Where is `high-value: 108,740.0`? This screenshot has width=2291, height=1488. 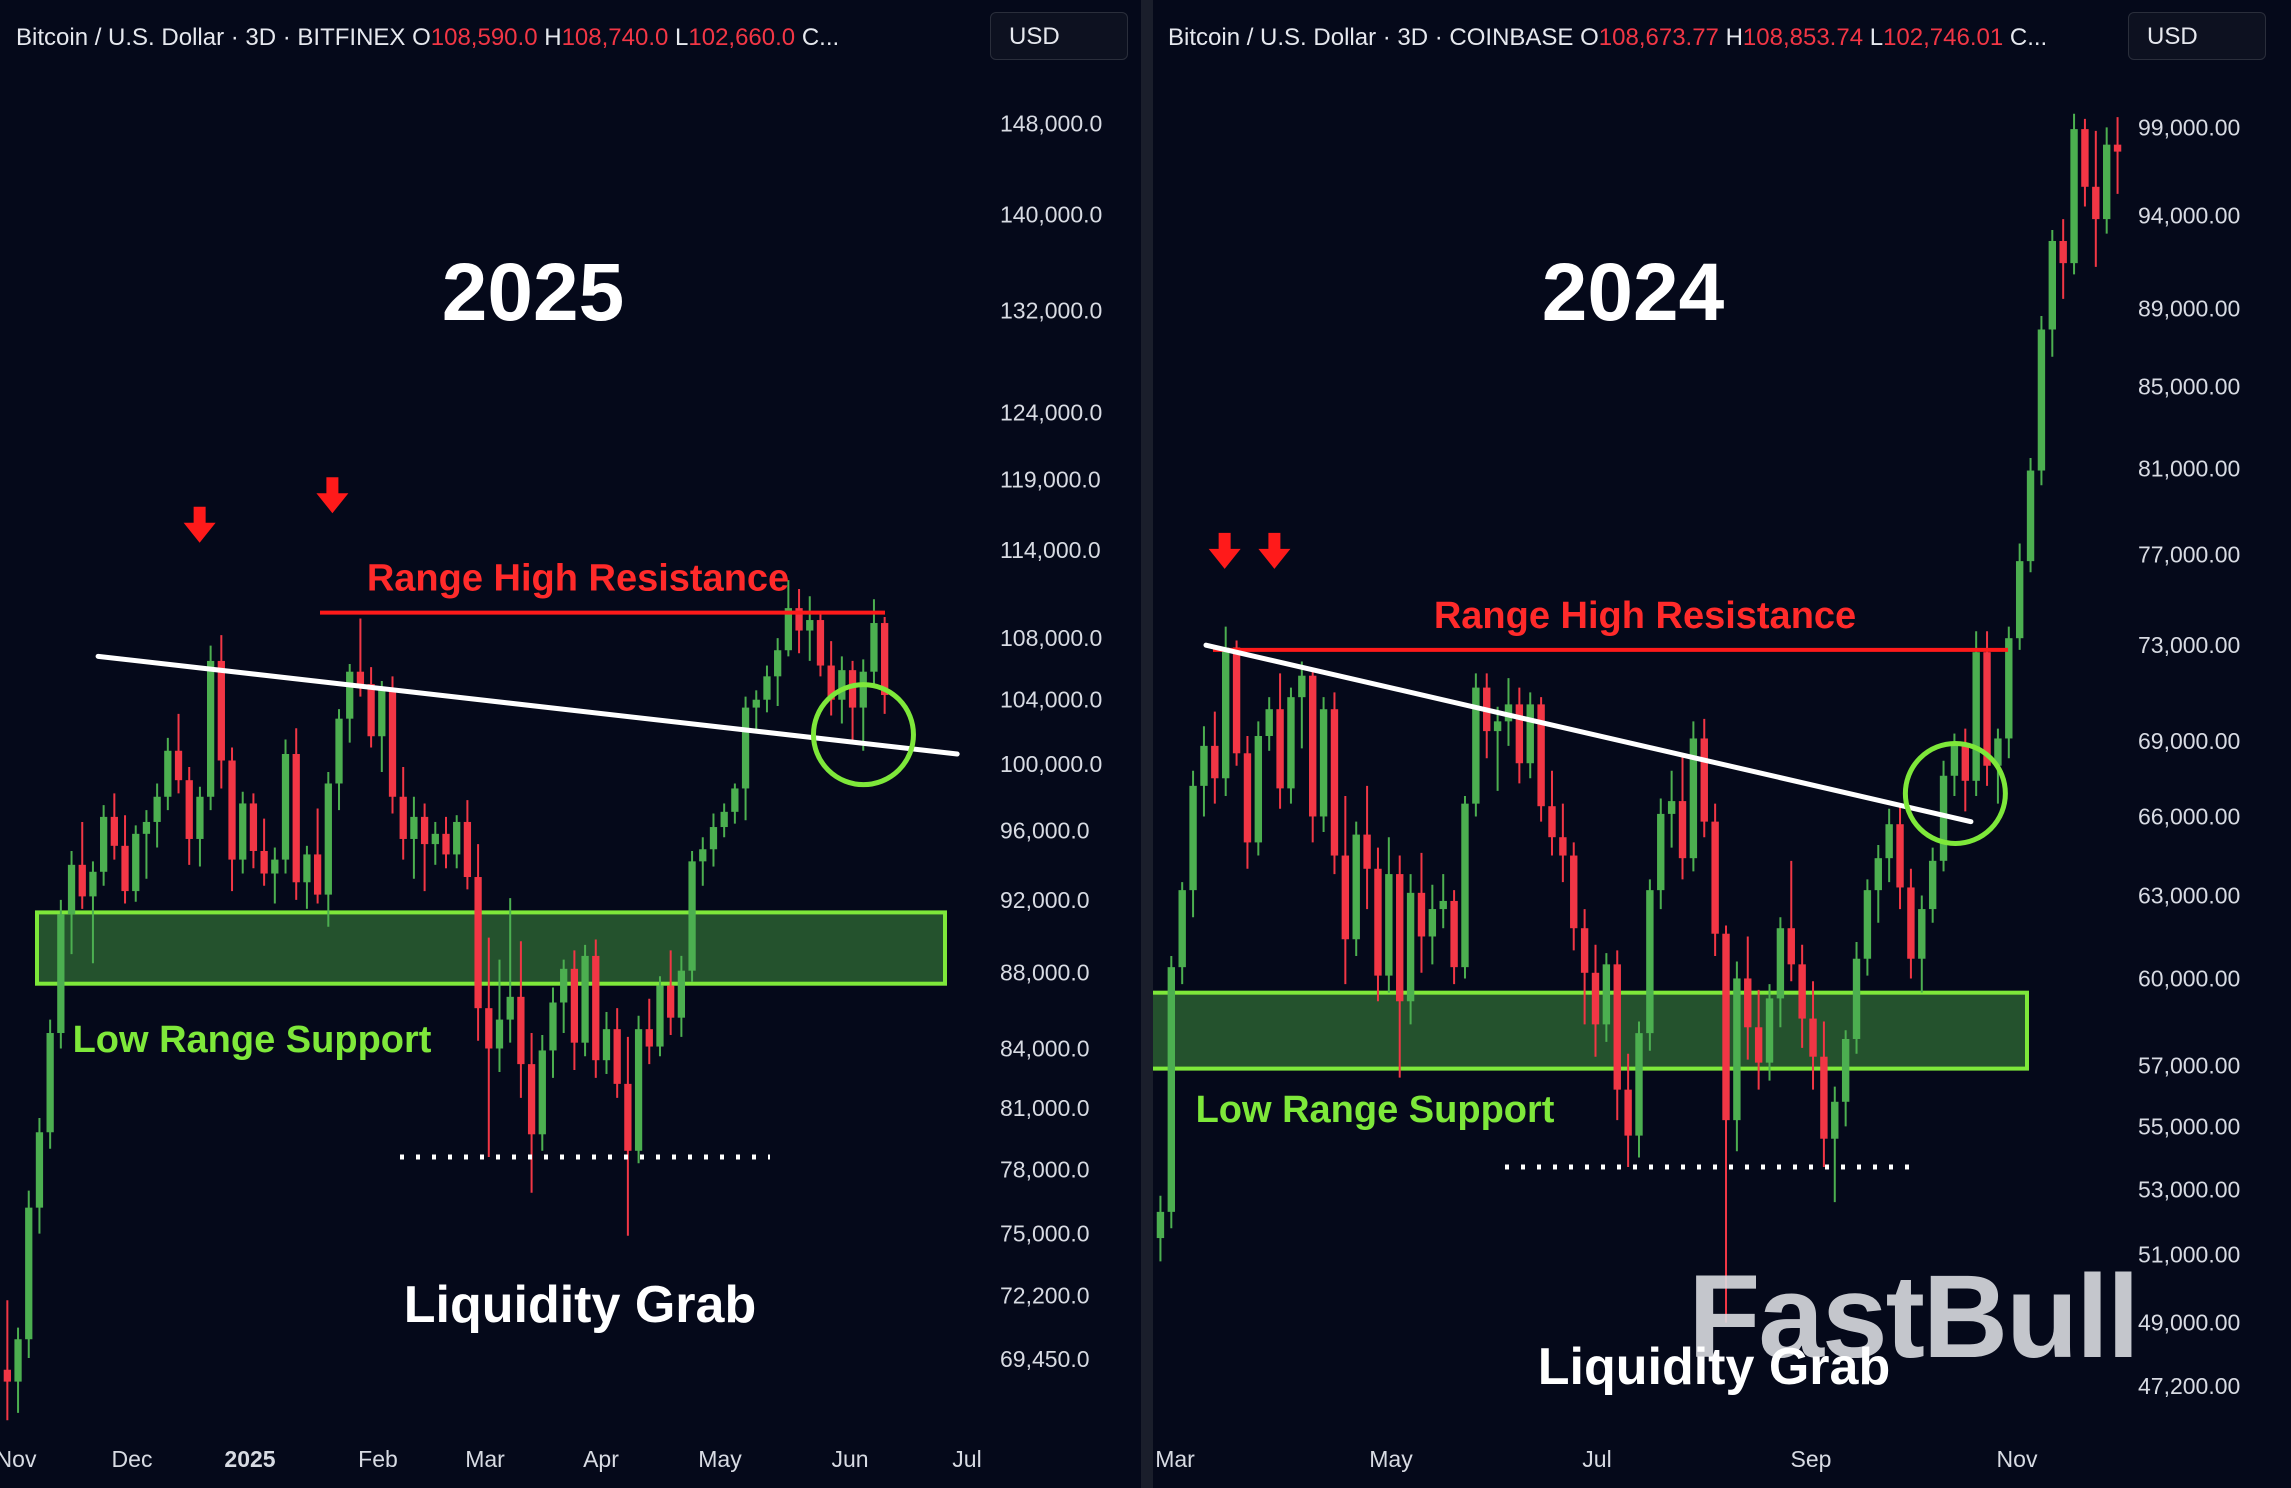 high-value: 108,740.0 is located at coordinates (615, 37).